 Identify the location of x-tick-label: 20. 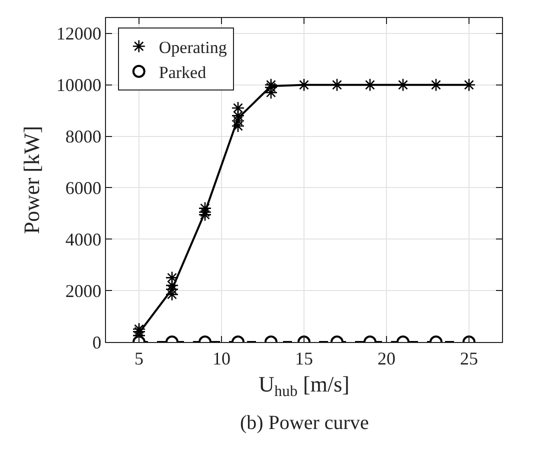
(387, 358).